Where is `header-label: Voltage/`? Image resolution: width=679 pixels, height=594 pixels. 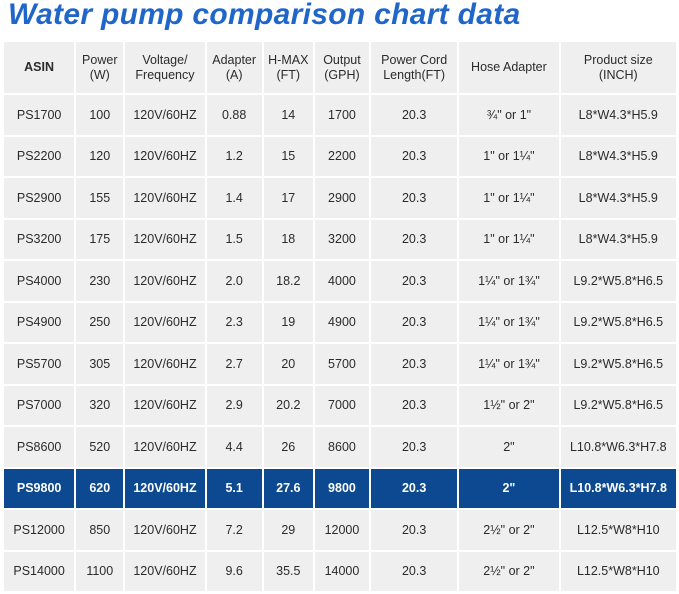 header-label: Voltage/ is located at coordinates (165, 59).